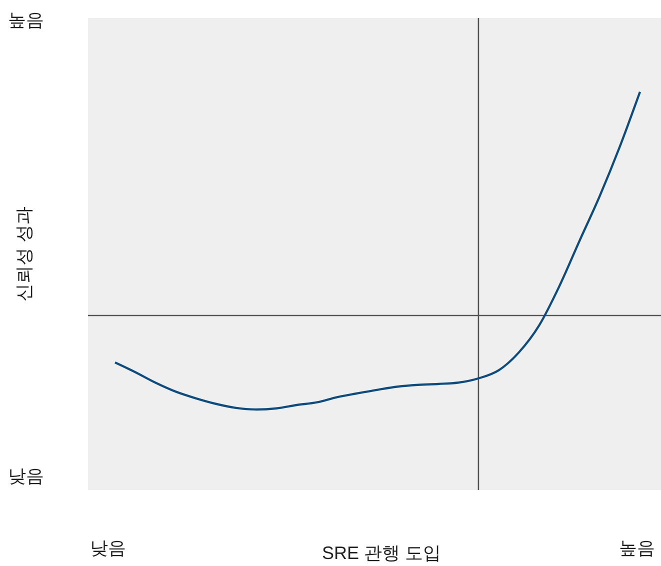  I want to click on y-axis-title: 신뢰성 성과, so click(24, 254).